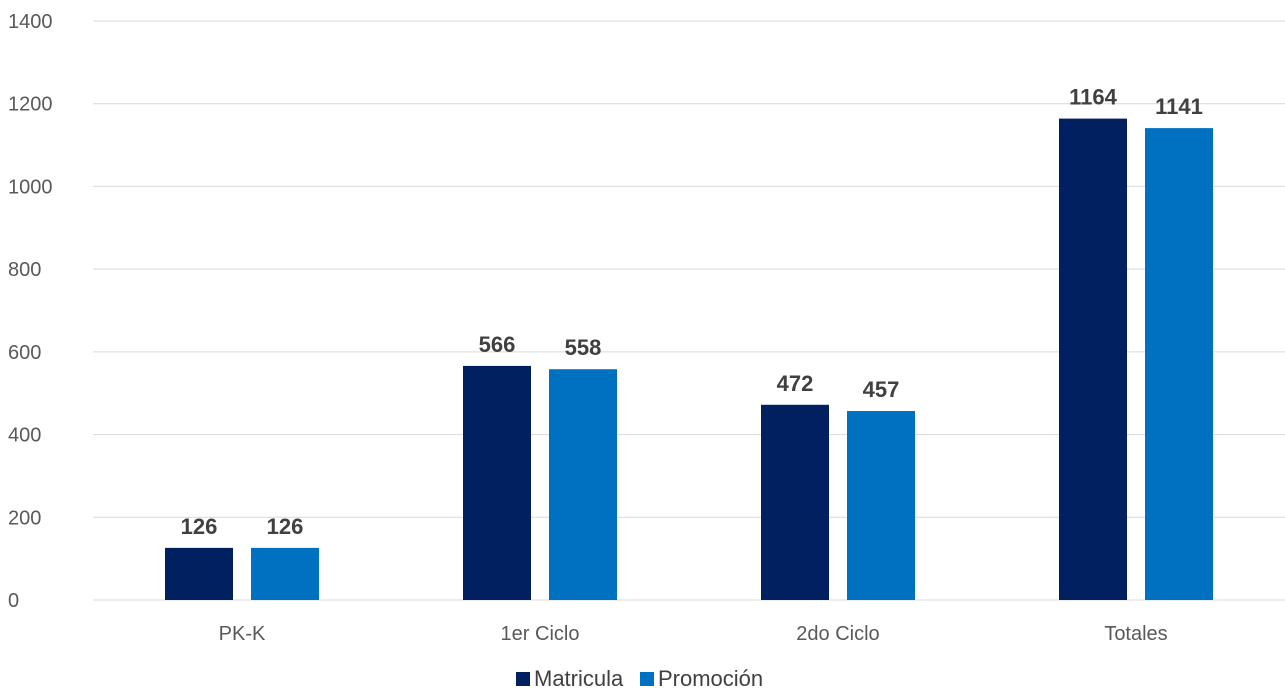 The height and width of the screenshot is (698, 1285). I want to click on y-tick-label: 0, so click(13, 601).